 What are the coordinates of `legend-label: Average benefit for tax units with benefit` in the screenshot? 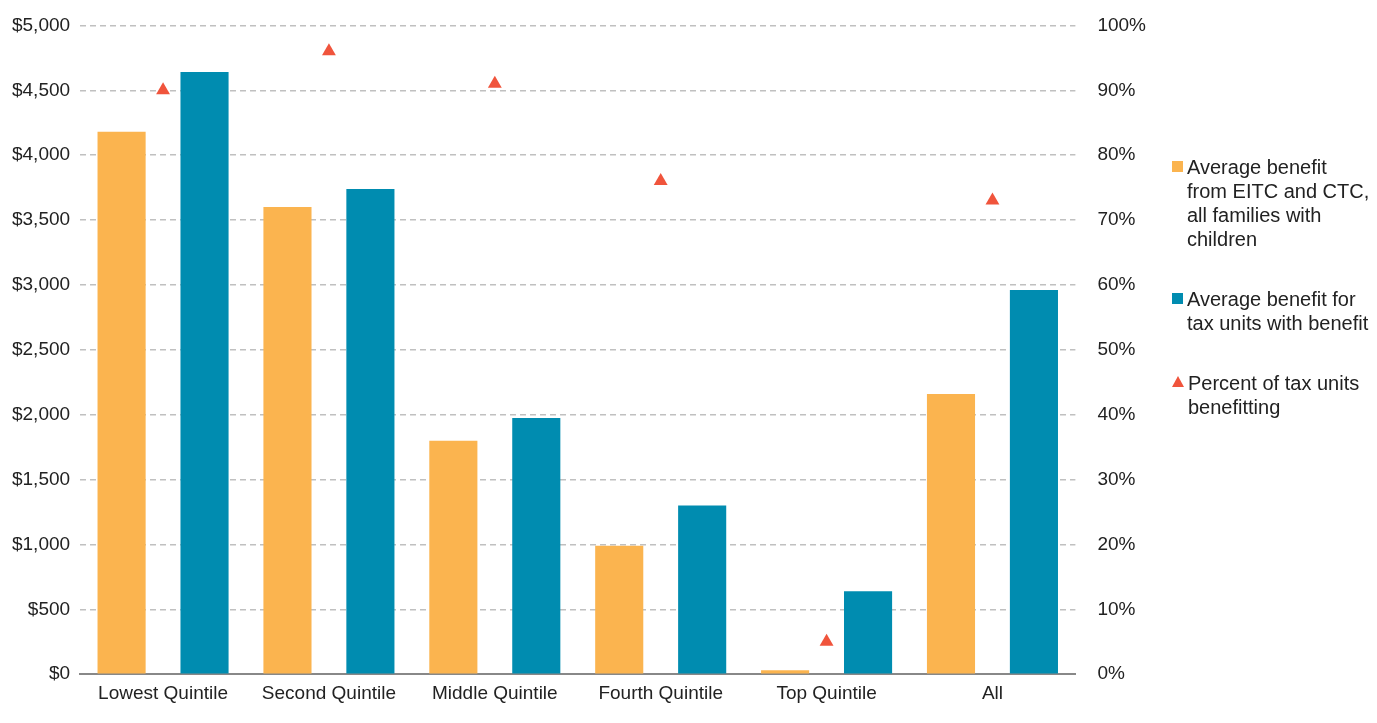 It's located at (1278, 311).